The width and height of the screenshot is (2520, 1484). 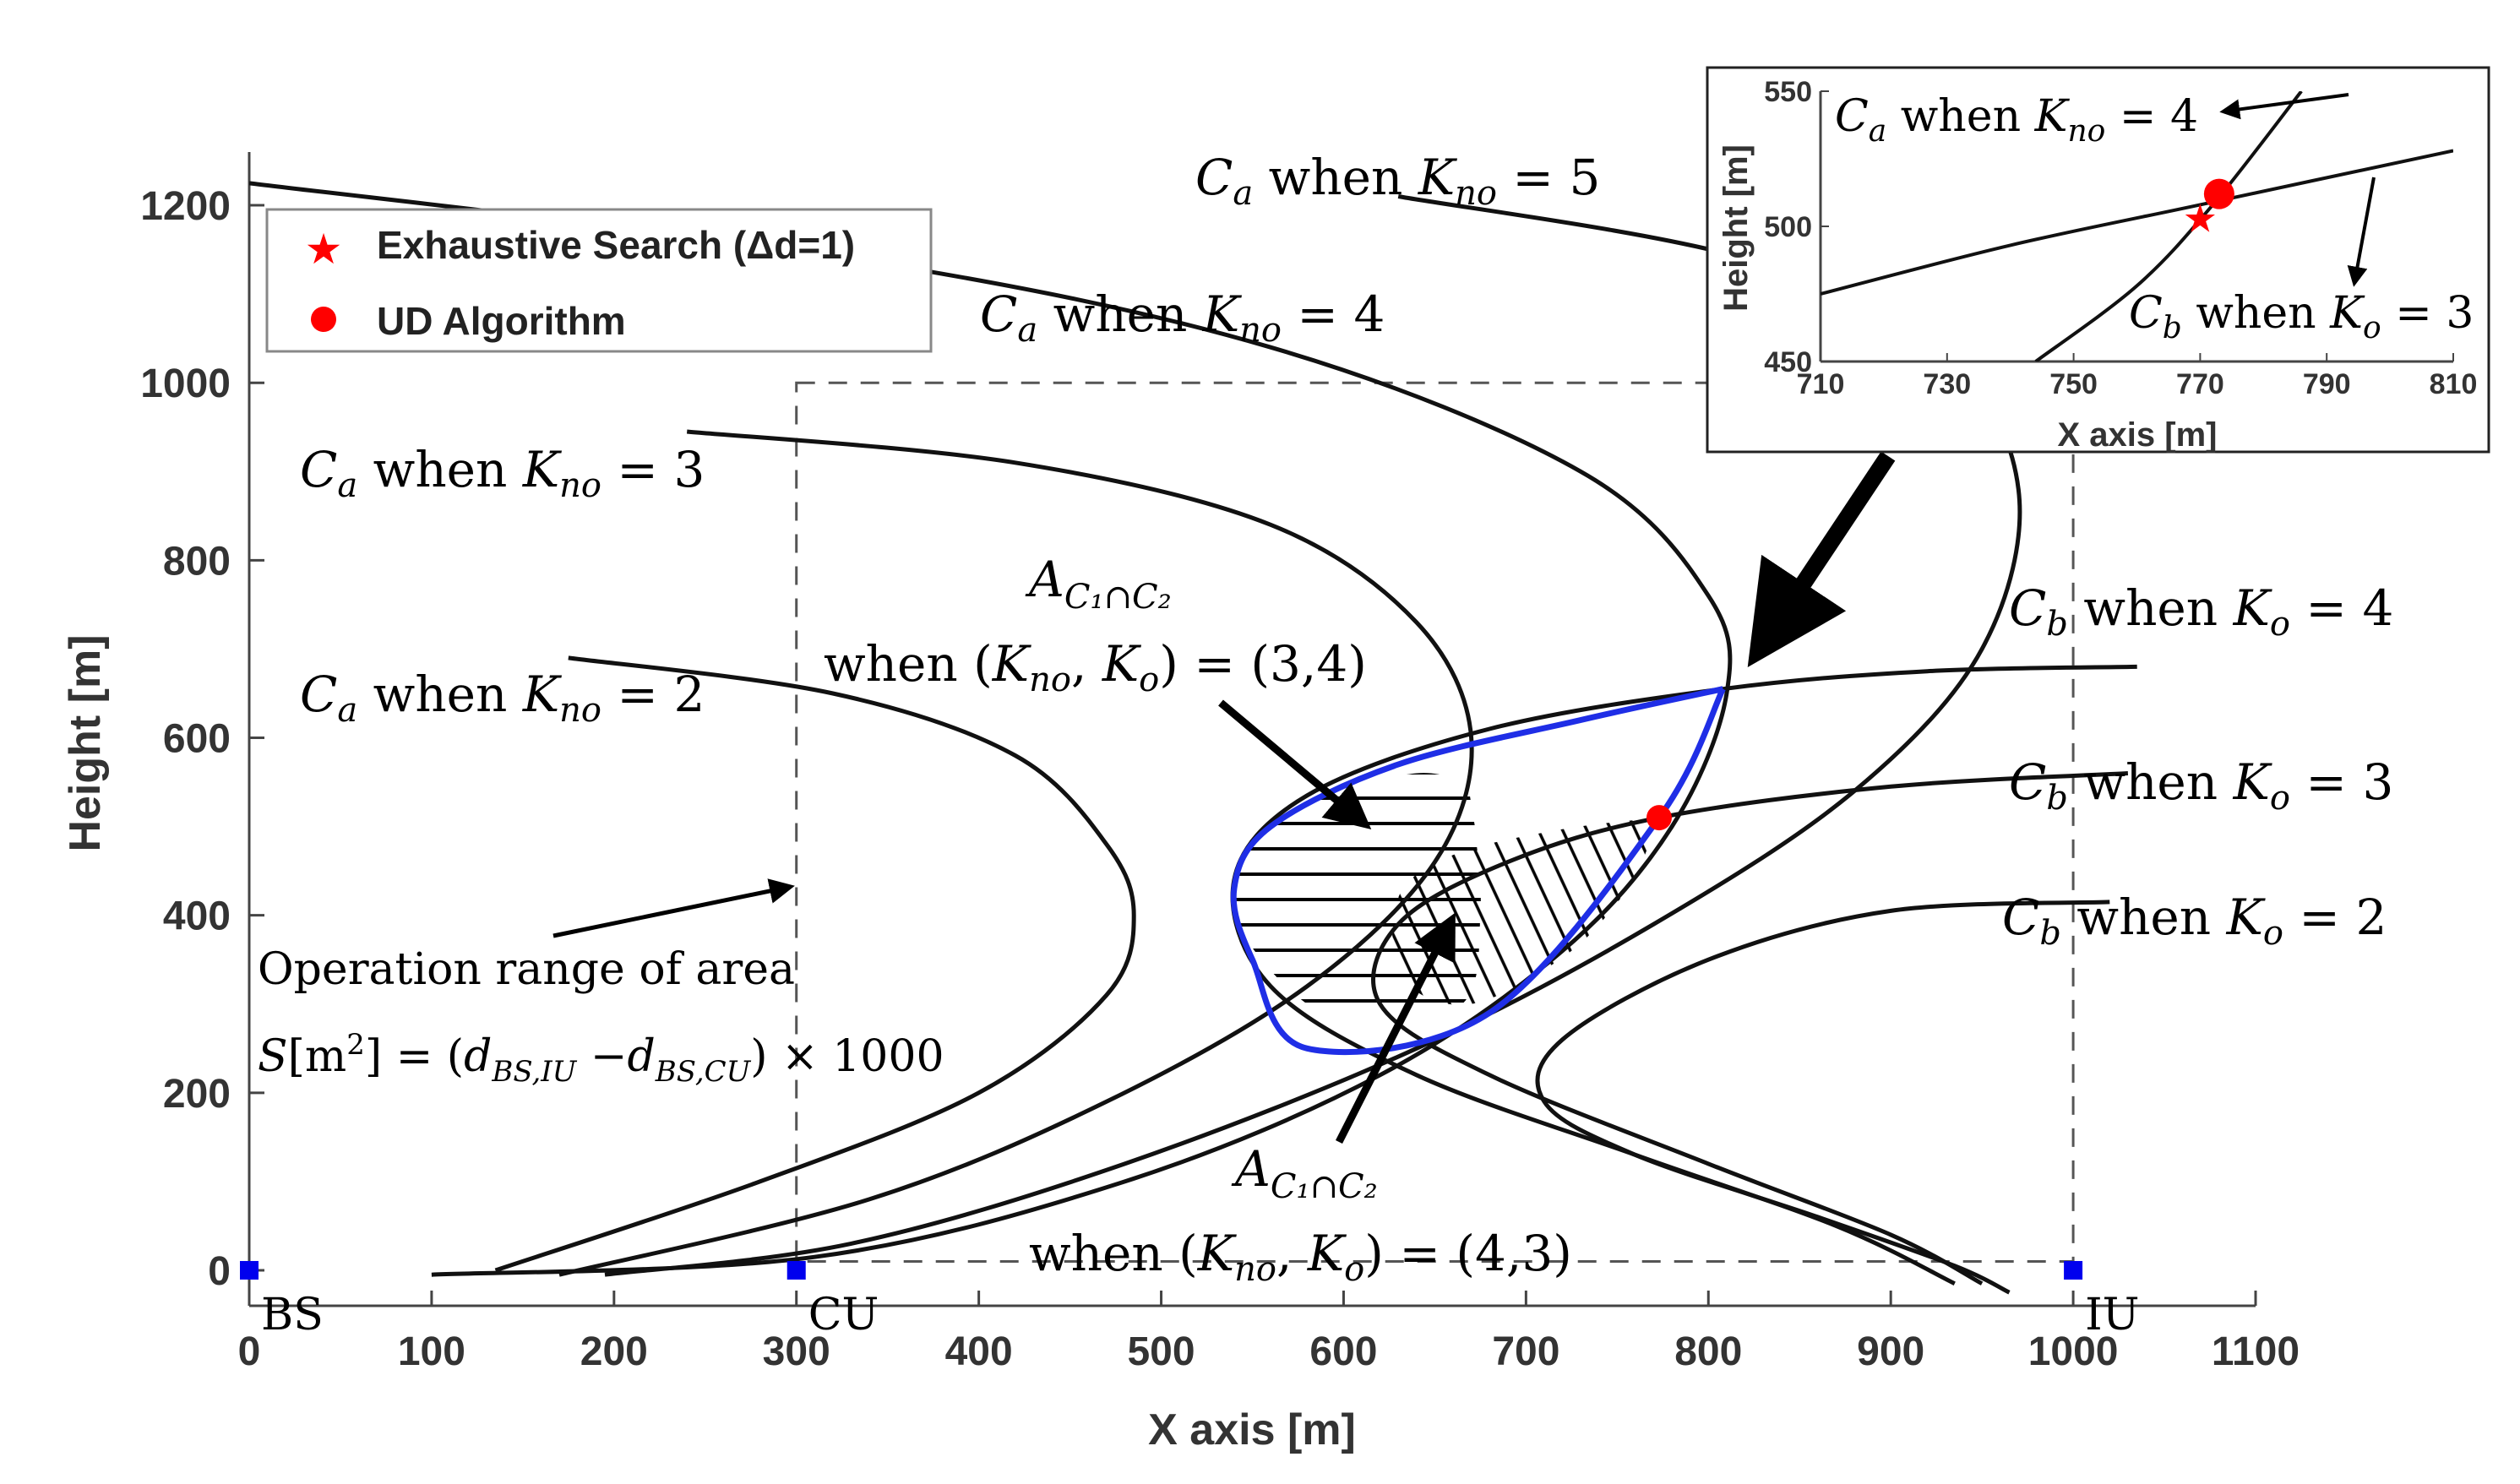 What do you see at coordinates (2200, 384) in the screenshot?
I see `inset-x-tick-label: 770` at bounding box center [2200, 384].